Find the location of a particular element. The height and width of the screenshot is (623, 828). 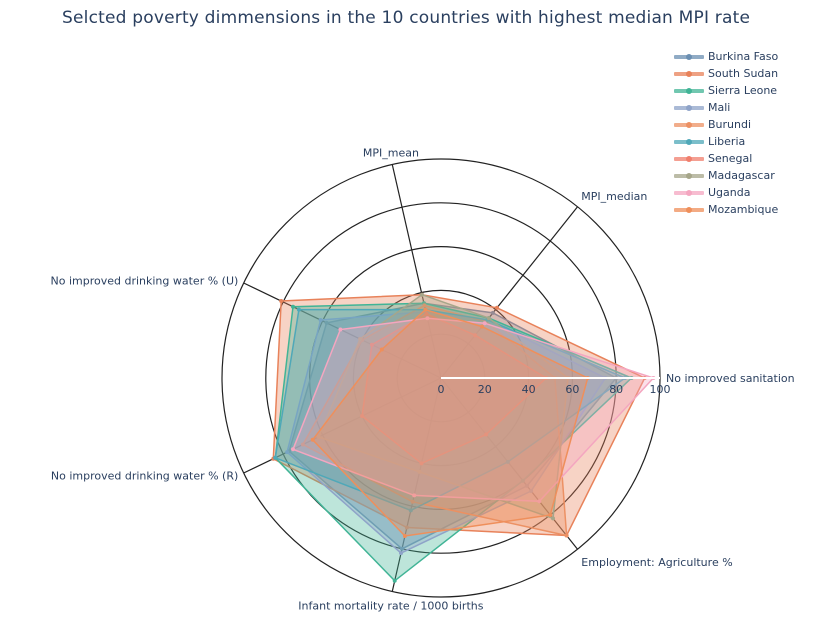

series-mozambique is located at coordinates (450, 422).